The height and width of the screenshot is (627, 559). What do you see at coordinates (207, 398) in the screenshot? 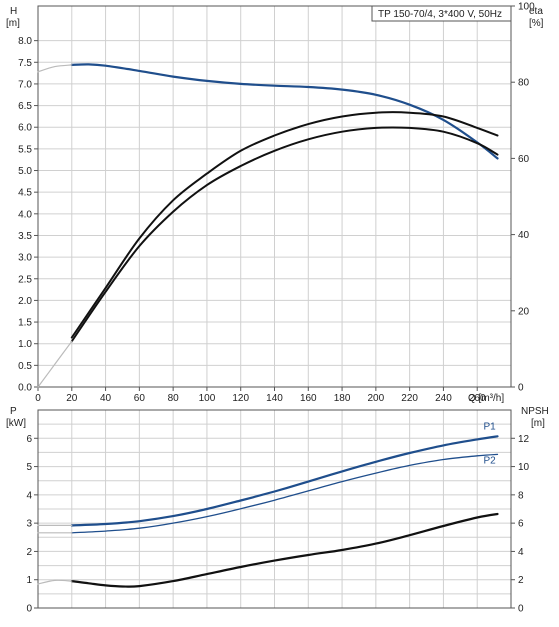
I see `x-tick-label: 100` at bounding box center [207, 398].